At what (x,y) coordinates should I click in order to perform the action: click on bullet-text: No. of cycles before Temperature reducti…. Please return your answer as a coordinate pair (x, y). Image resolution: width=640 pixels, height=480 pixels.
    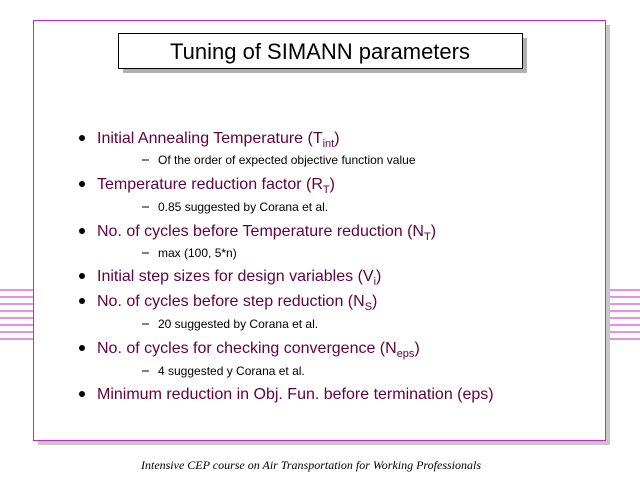
    Looking at the image, I should click on (266, 233).